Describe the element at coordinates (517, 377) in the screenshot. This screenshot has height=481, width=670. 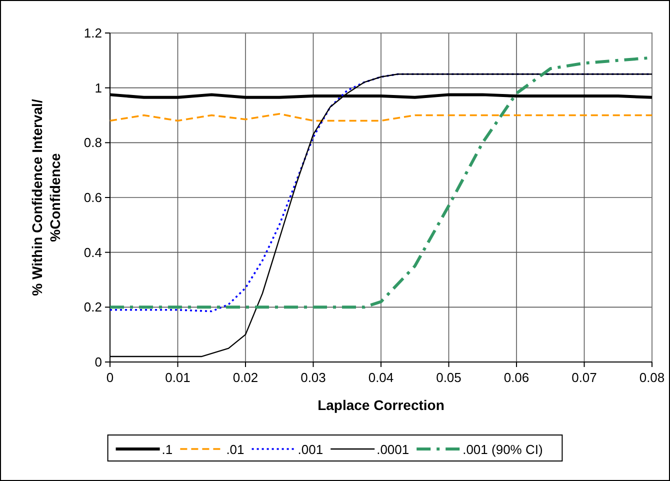
I see `x-tick-label: 0.06` at that location.